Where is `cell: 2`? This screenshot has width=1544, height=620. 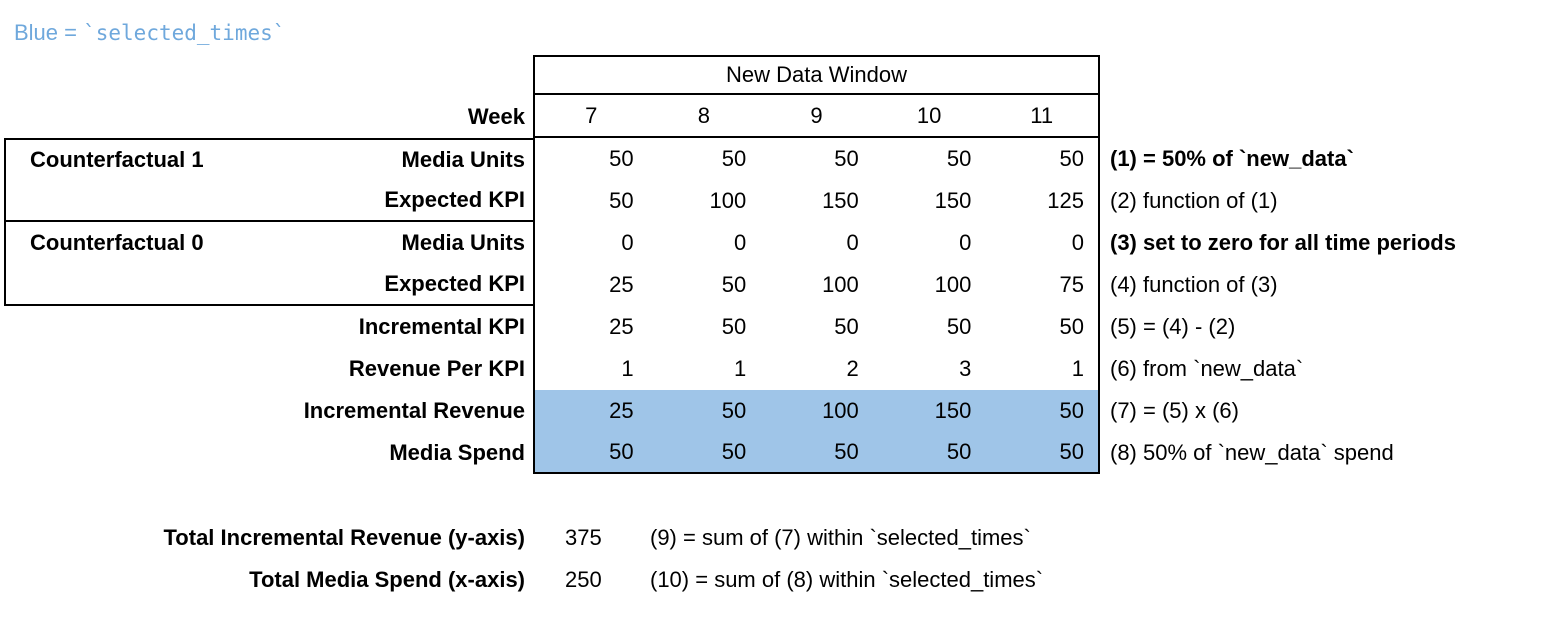 cell: 2 is located at coordinates (852, 368).